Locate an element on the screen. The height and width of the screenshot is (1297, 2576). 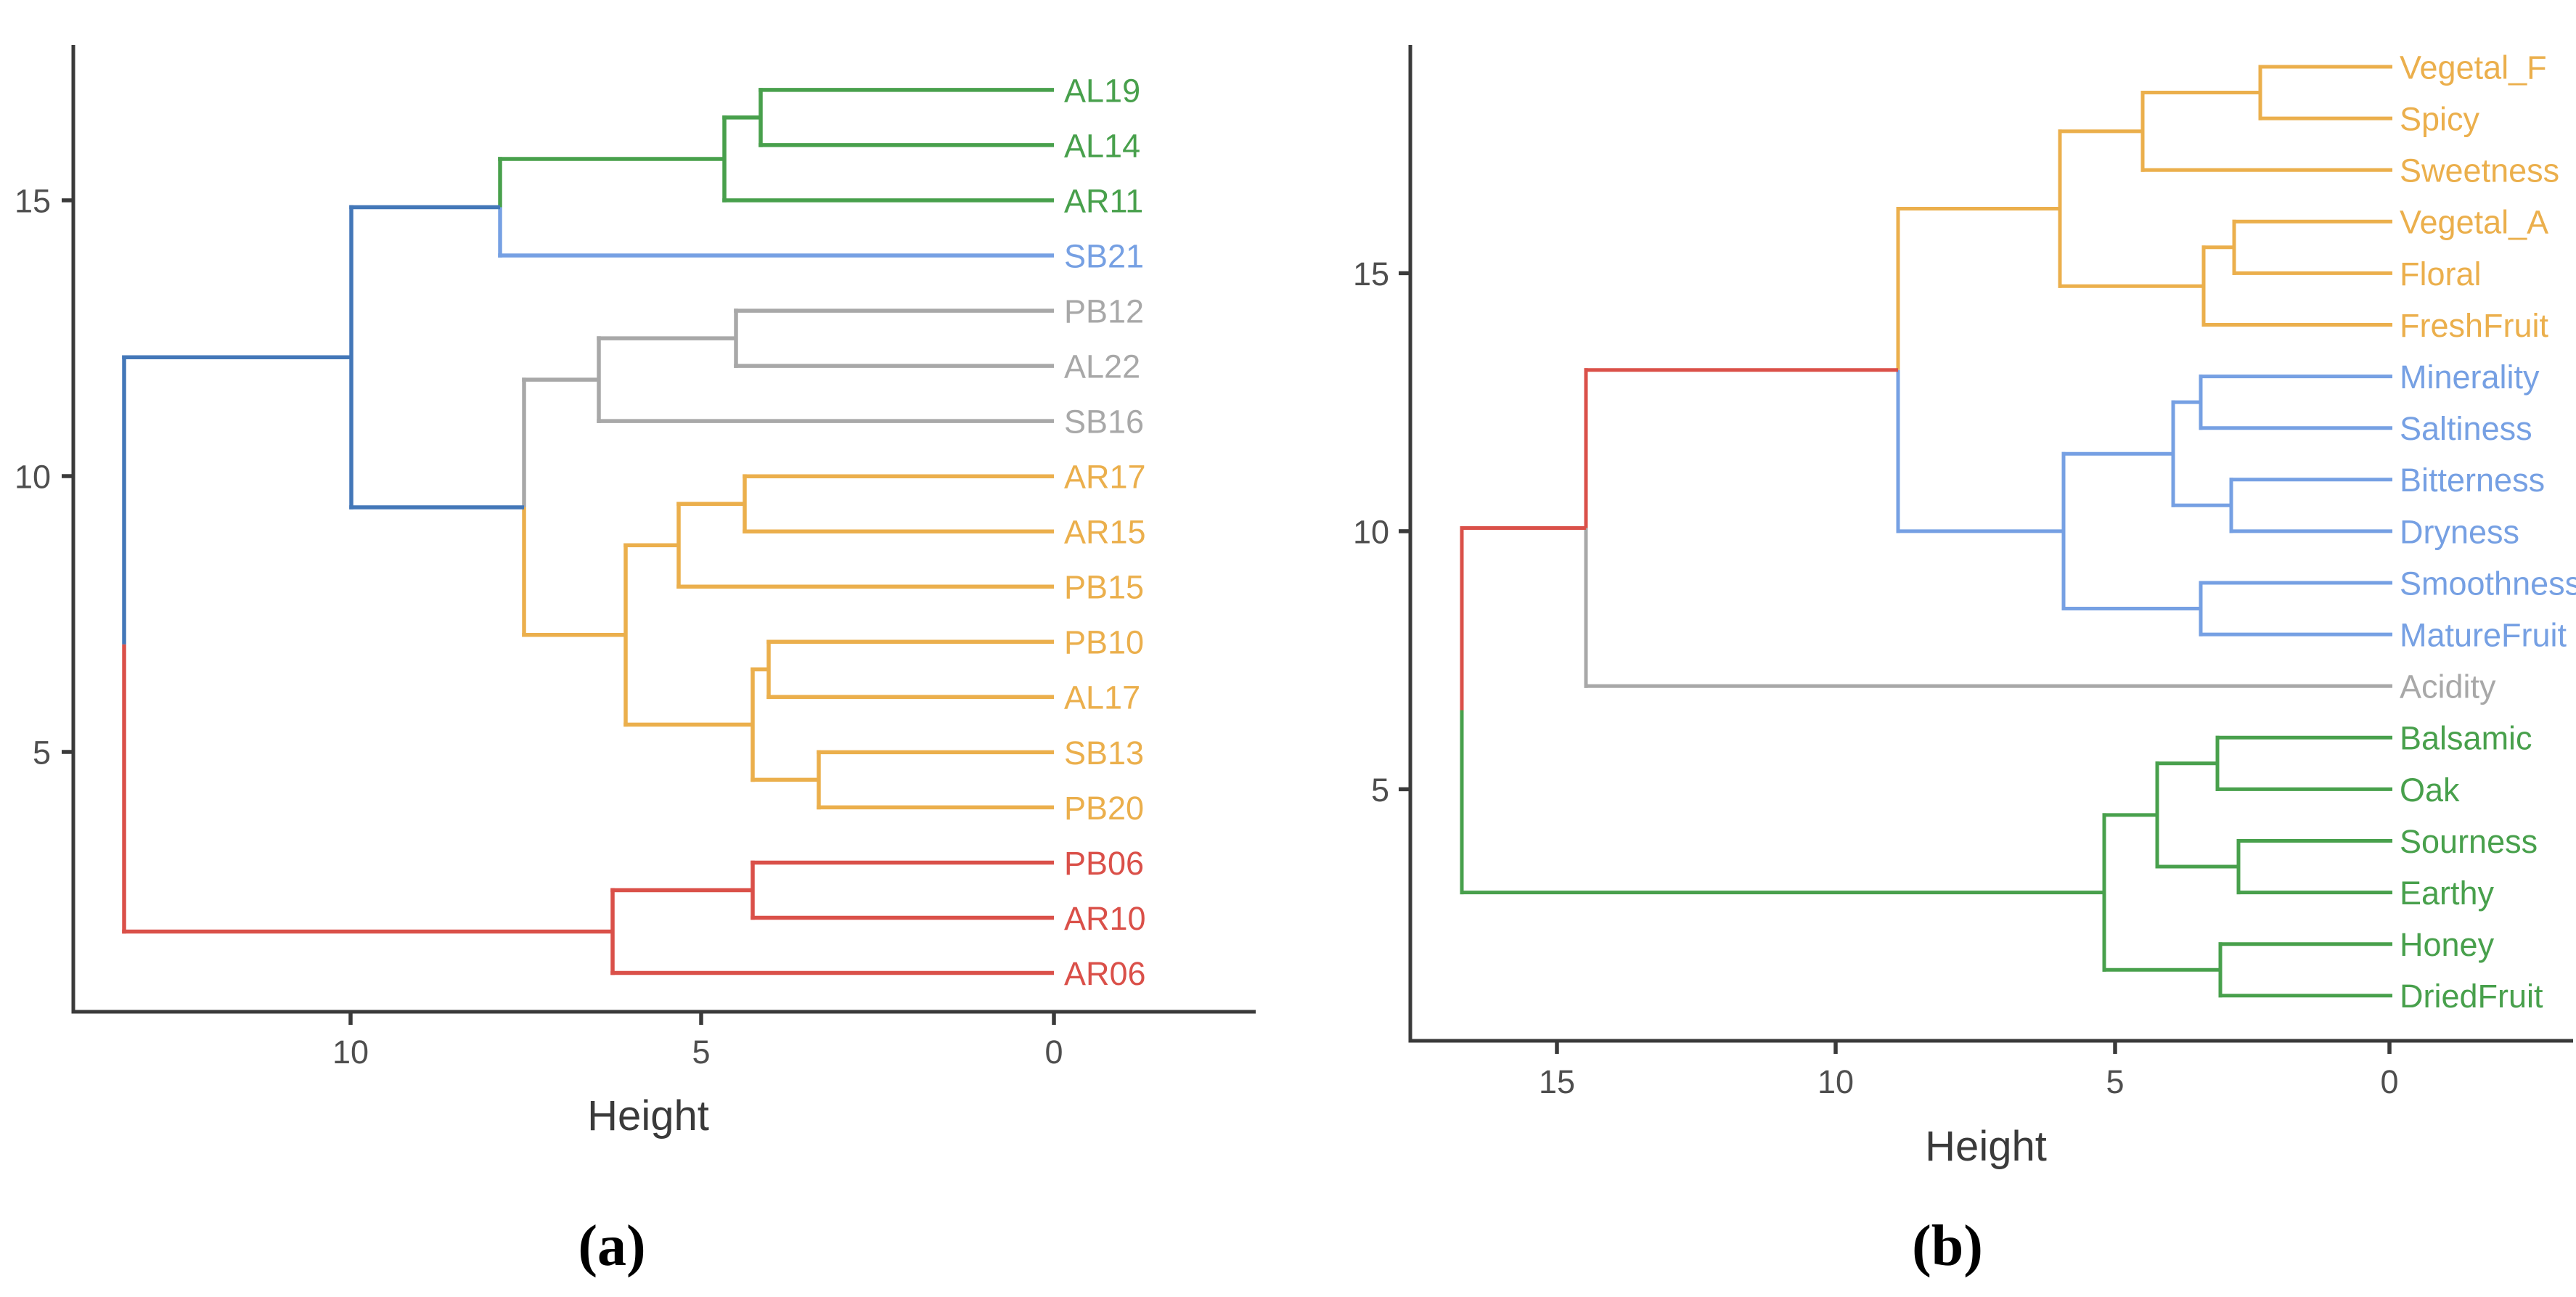
svg-text: Minerality is located at coordinates (2470, 377).